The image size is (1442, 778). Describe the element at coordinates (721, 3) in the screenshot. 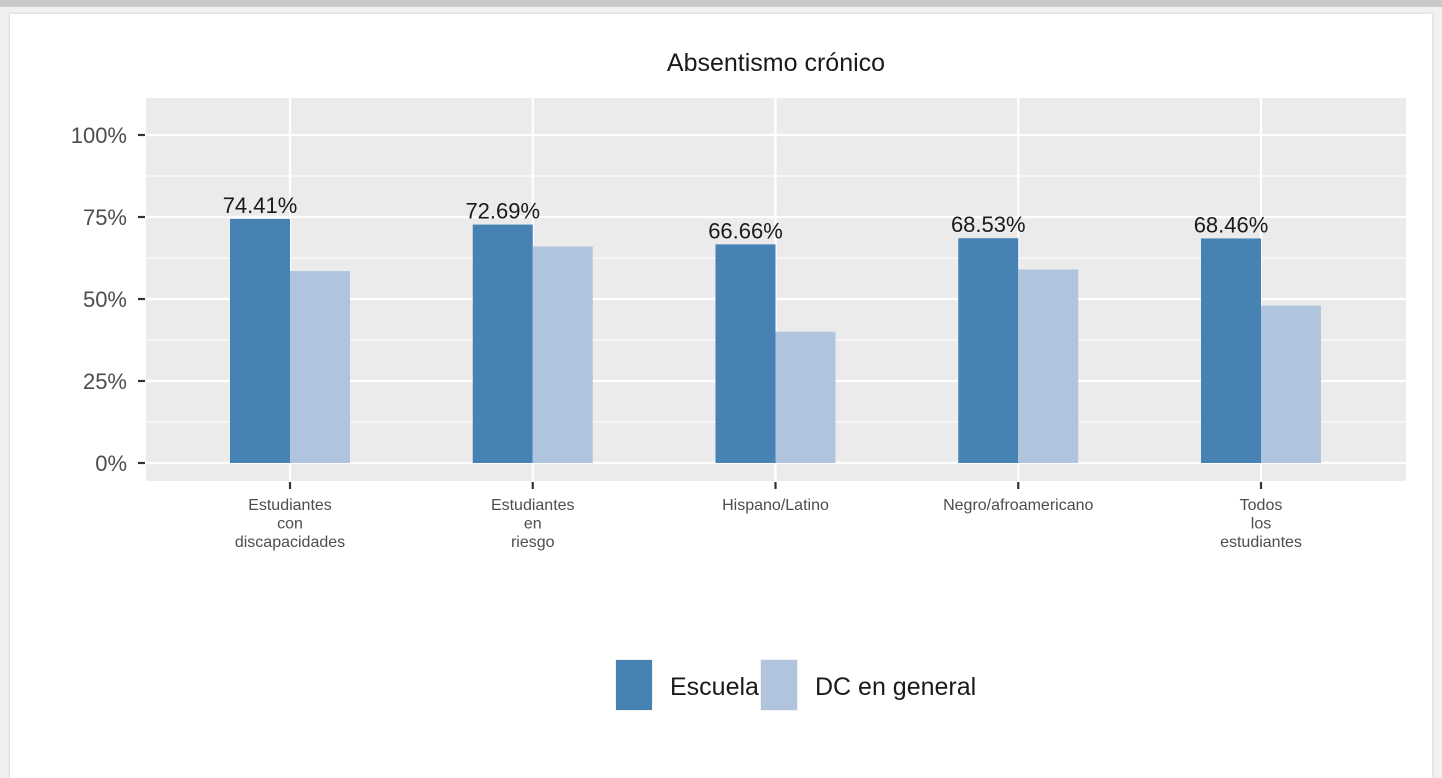

I see `top-bar` at that location.